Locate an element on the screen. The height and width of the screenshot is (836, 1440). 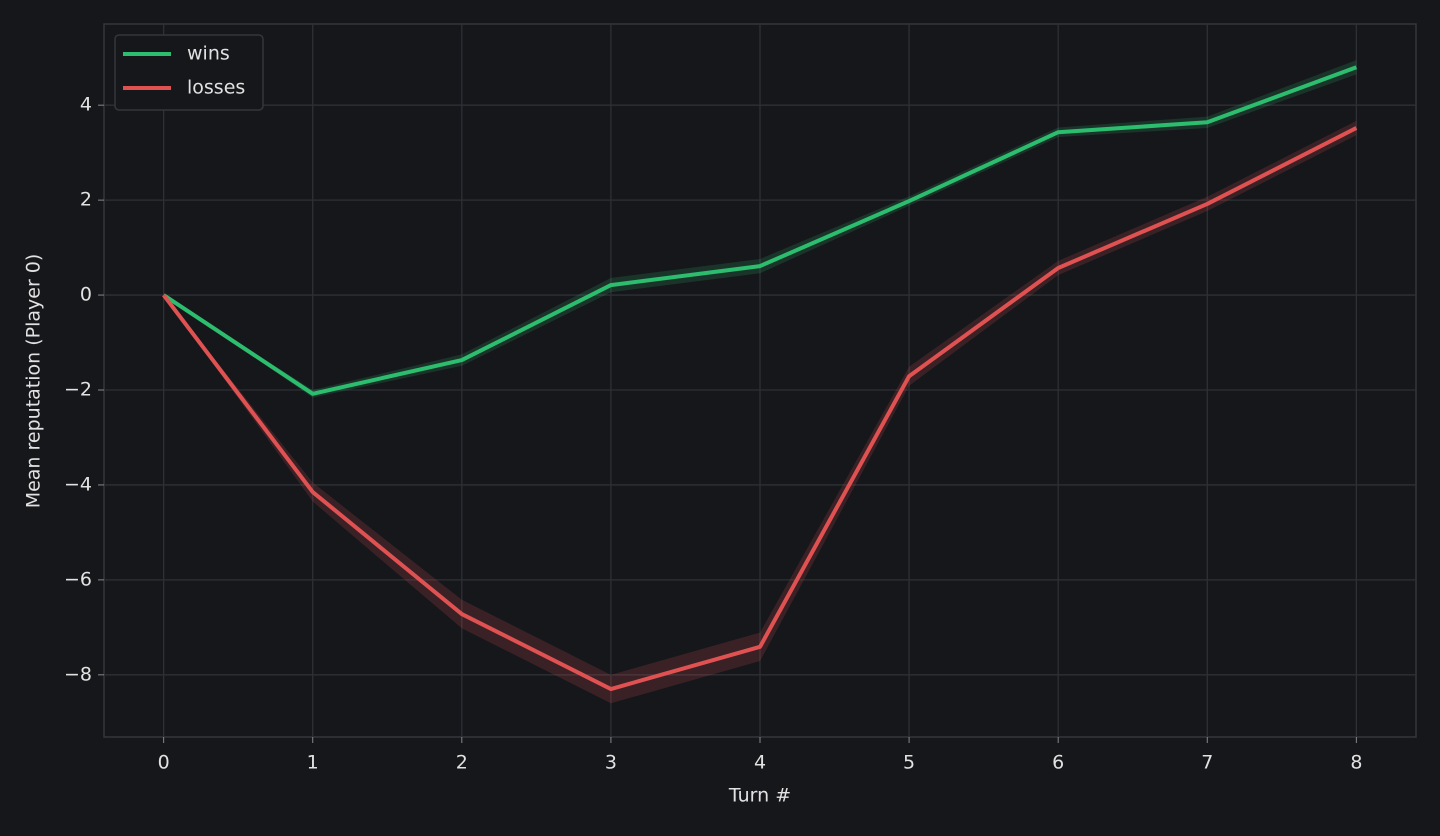
y-tick-label: −4 is located at coordinates (78, 484).